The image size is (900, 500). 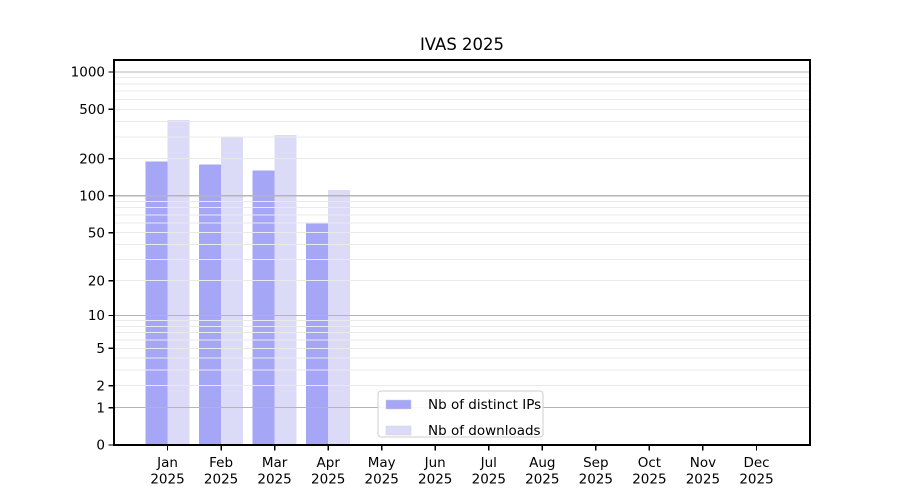 What do you see at coordinates (398, 404) in the screenshot?
I see `legend-swatch-nb-of-distinct-ips` at bounding box center [398, 404].